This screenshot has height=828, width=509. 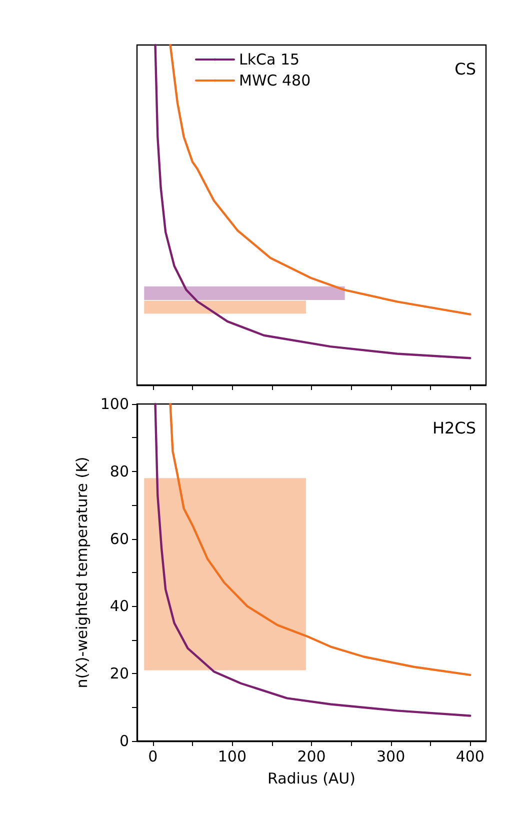 What do you see at coordinates (391, 757) in the screenshot?
I see `x-tick-label: 300` at bounding box center [391, 757].